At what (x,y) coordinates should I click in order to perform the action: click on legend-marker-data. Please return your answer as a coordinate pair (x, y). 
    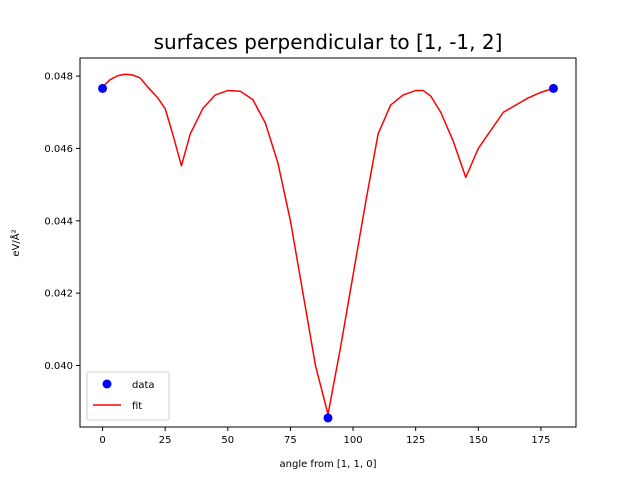
    Looking at the image, I should click on (107, 384).